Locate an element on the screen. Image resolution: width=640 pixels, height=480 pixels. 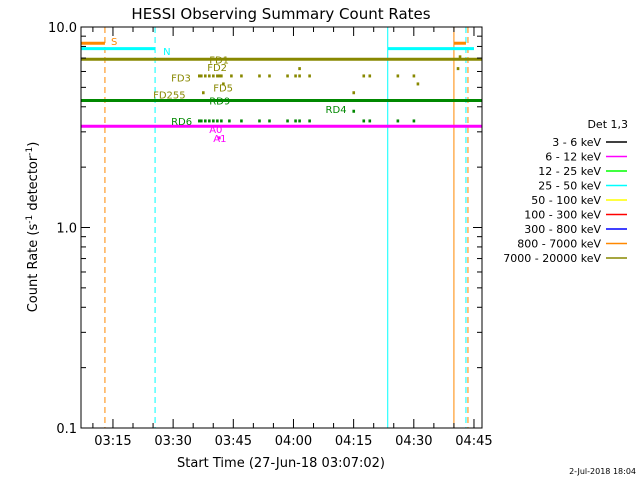
y-axis-label-main: Count Rate (s is located at coordinates (33, 268).